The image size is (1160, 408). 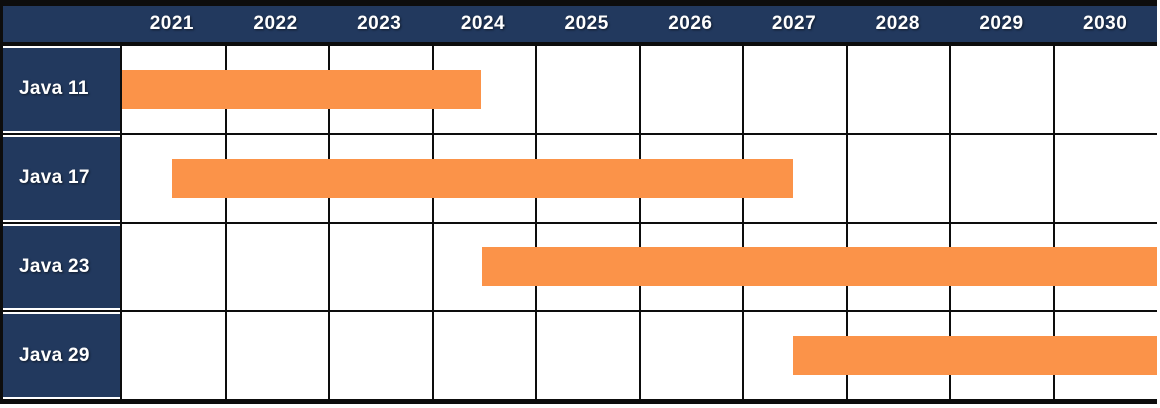 I want to click on row-label: Java 17, so click(x=61, y=178).